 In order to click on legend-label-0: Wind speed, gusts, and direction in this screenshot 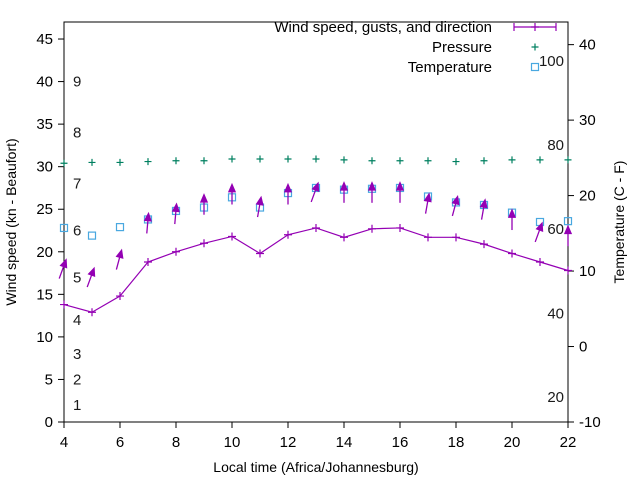, I will do `click(383, 27)`.